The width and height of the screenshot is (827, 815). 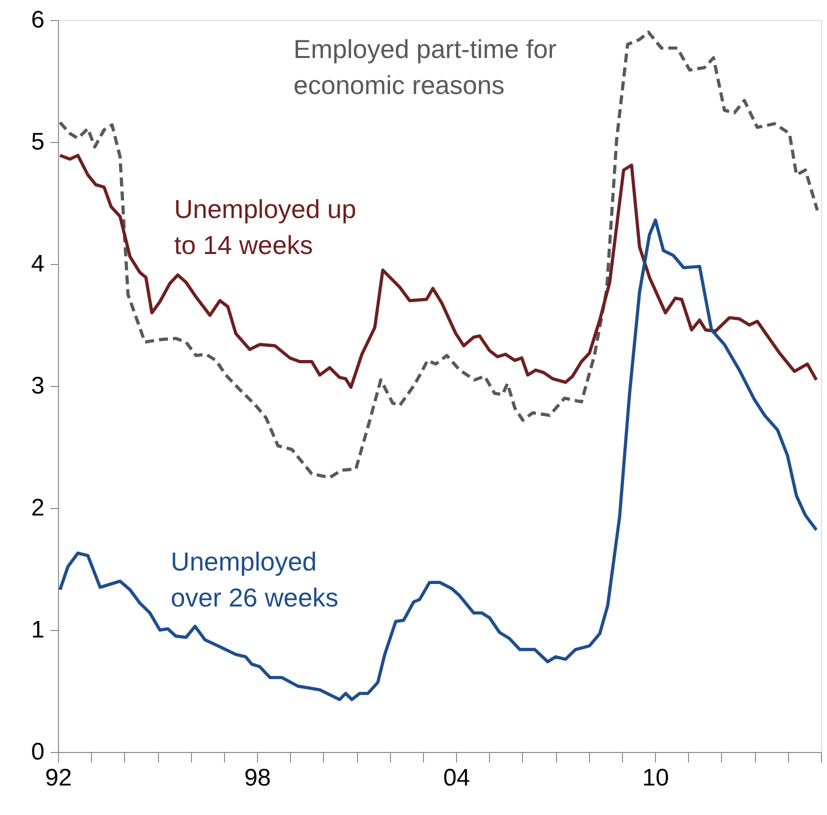 What do you see at coordinates (58, 778) in the screenshot?
I see `x-tick-label: 92` at bounding box center [58, 778].